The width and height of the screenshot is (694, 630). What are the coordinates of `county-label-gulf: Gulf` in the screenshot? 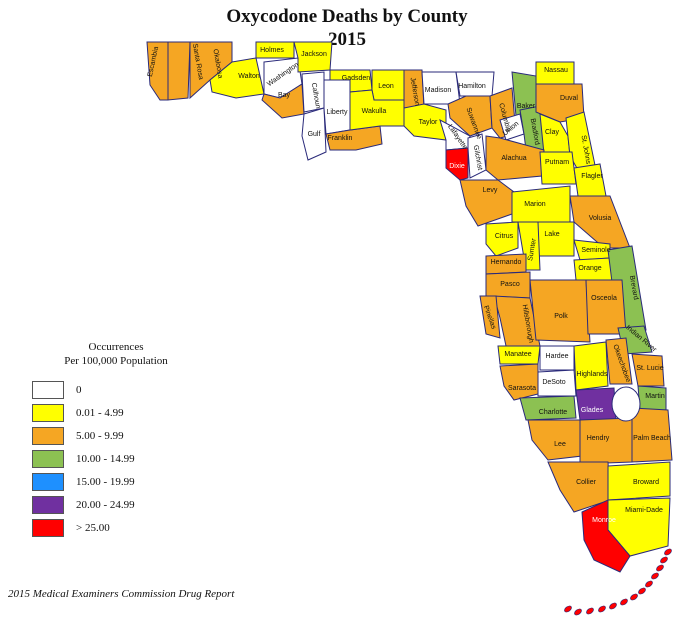 It's located at (314, 134).